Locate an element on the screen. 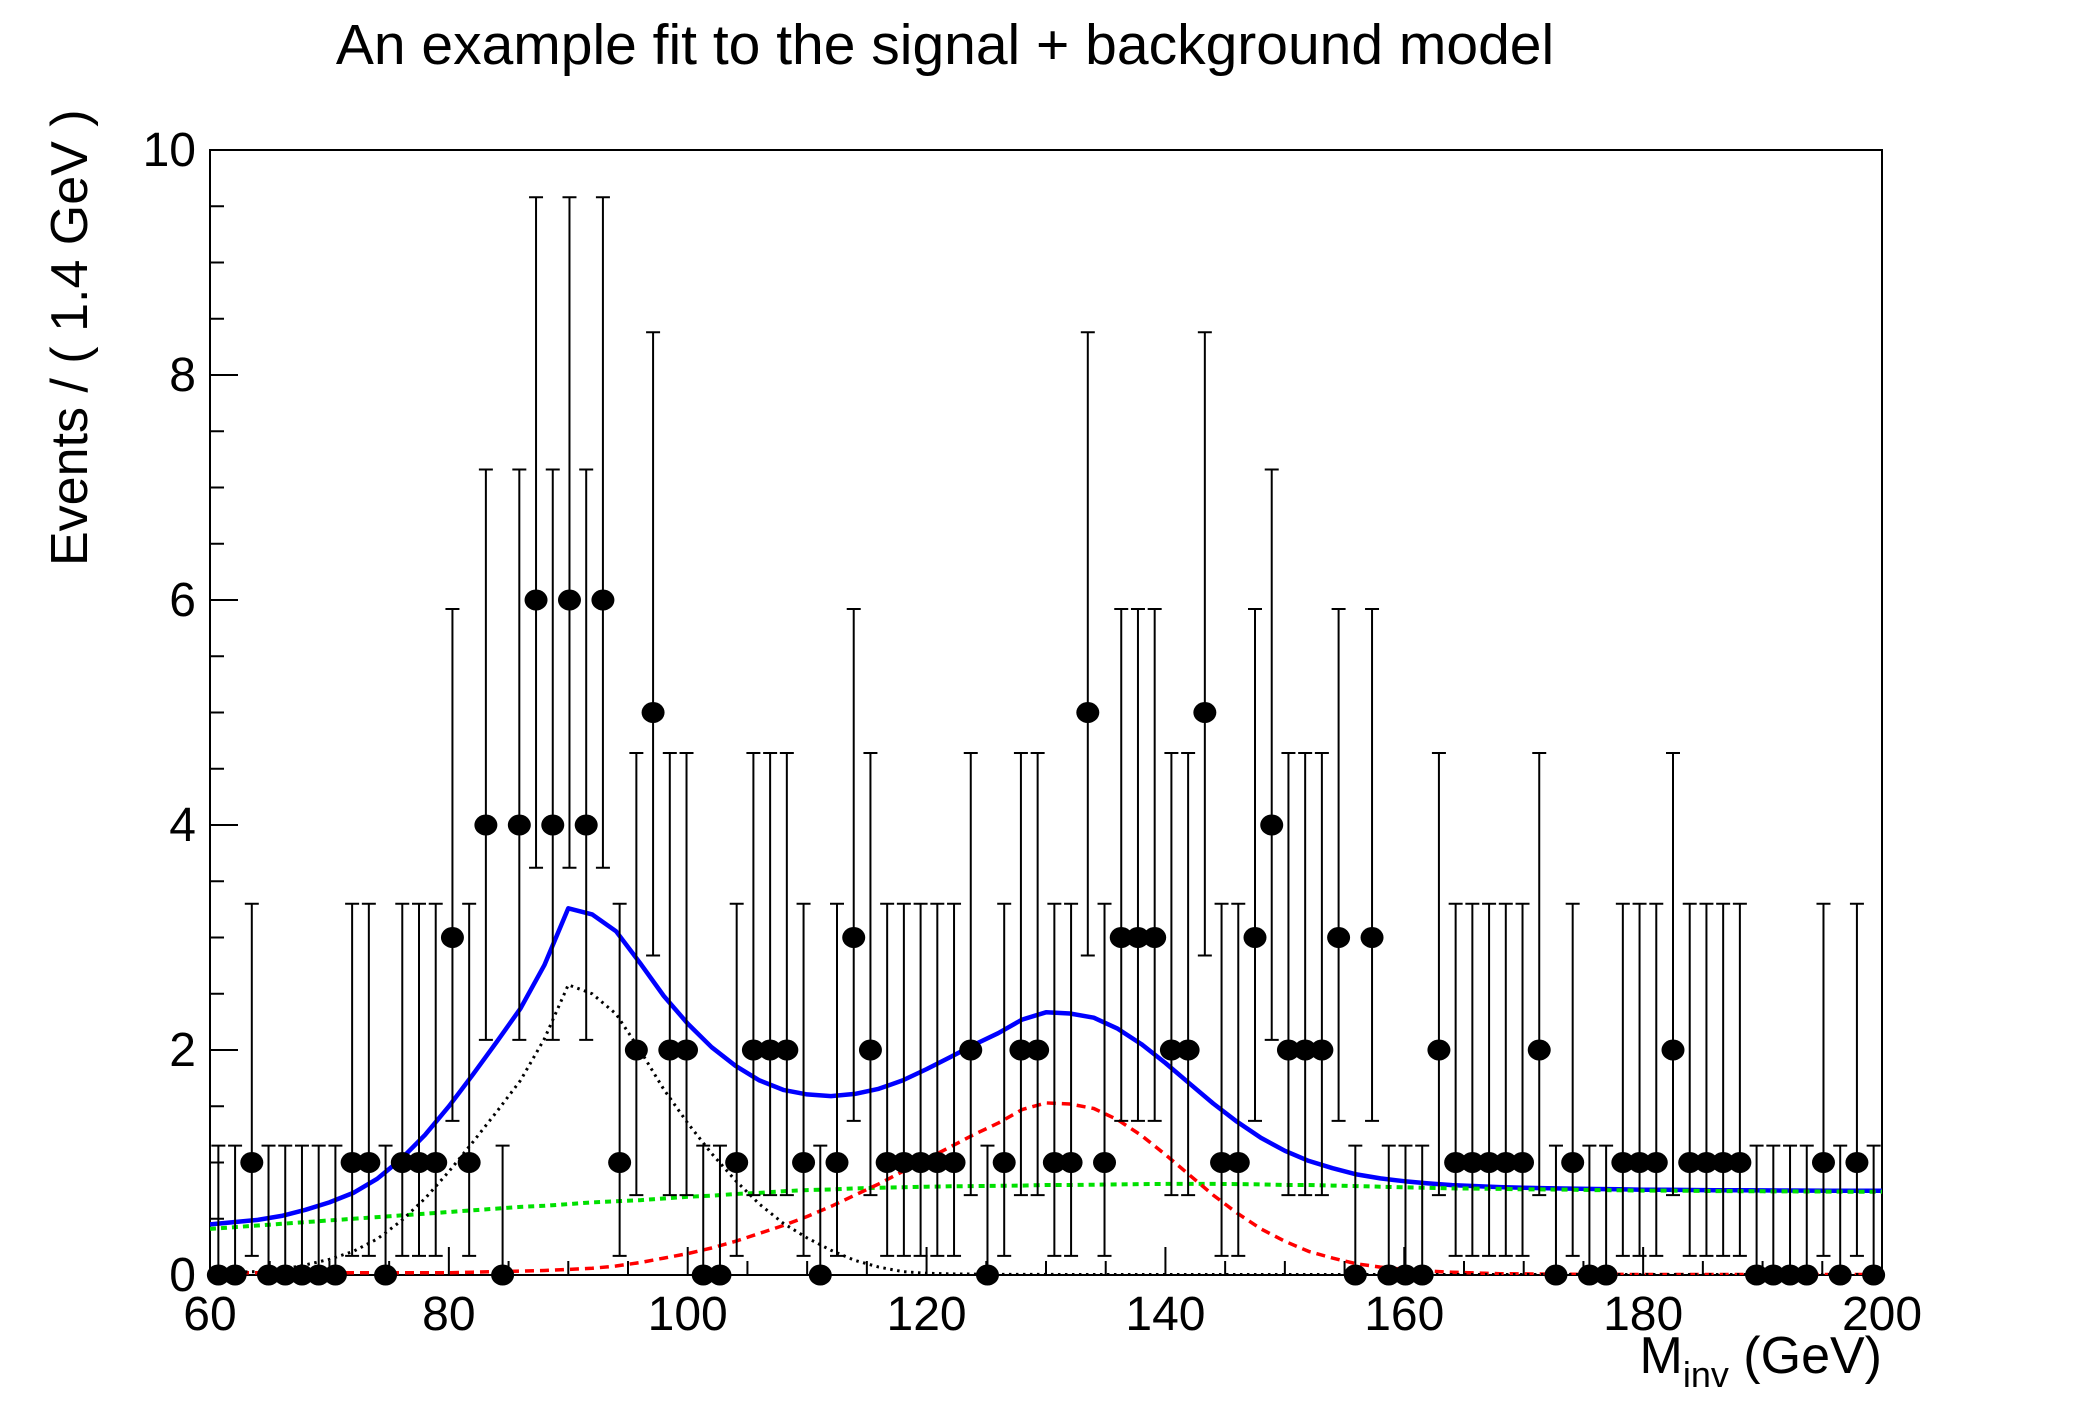  x-tick-label: 140 is located at coordinates (1165, 1314).